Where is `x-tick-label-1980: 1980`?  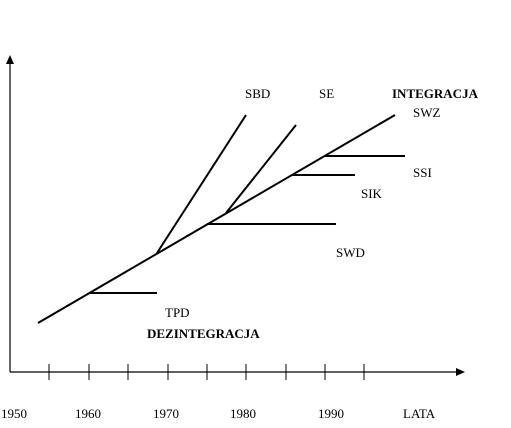
x-tick-label-1980: 1980 is located at coordinates (243, 413).